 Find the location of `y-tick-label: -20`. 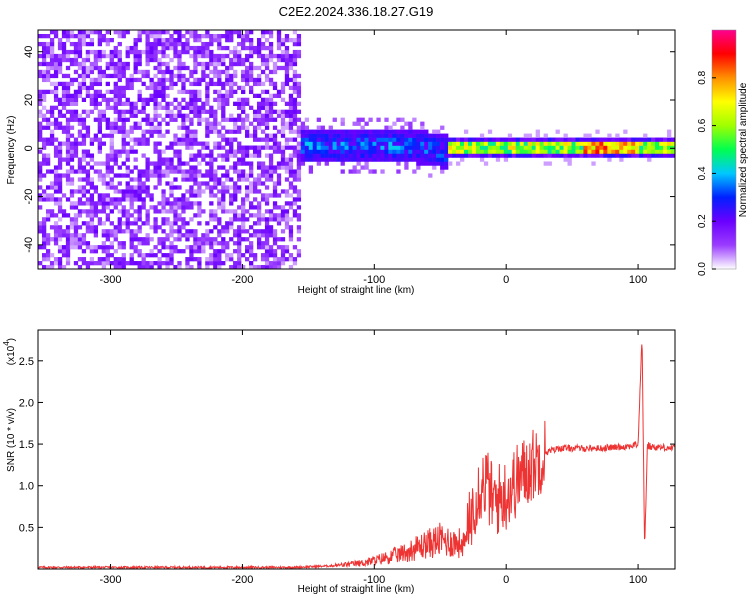

y-tick-label: -20 is located at coordinates (29, 197).